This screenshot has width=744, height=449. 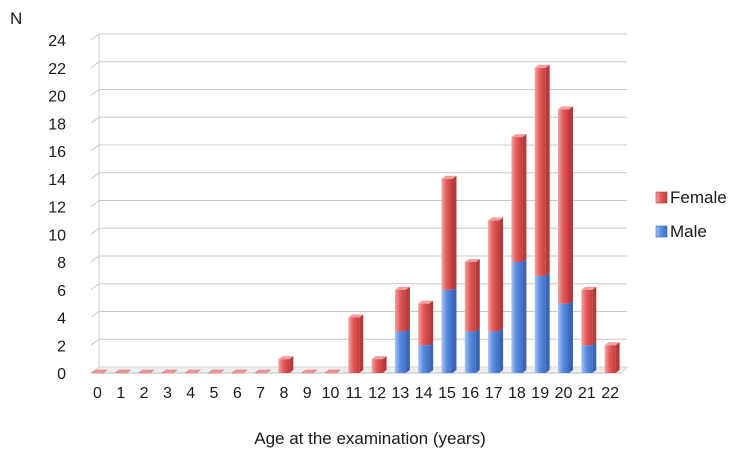 I want to click on x-tick-label: 16, so click(x=470, y=393).